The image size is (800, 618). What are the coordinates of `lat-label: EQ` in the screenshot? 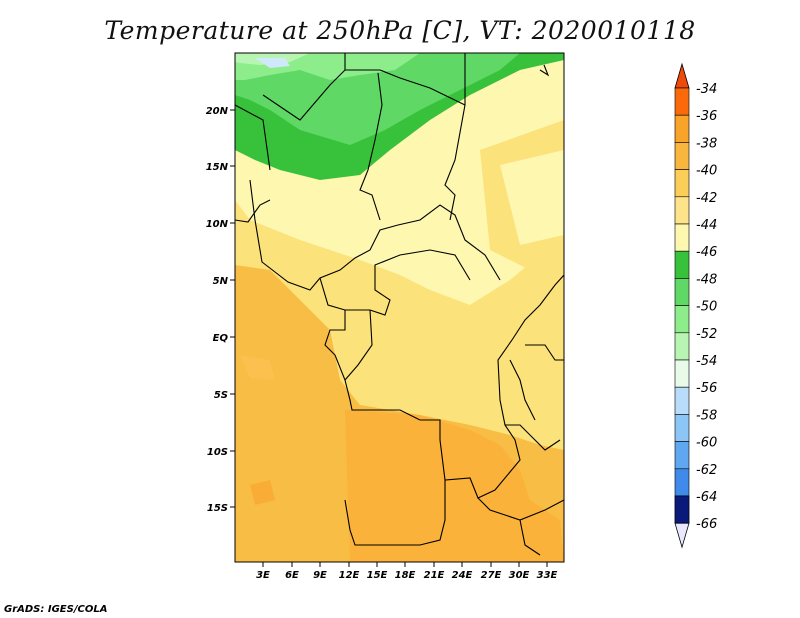 It's located at (221, 338).